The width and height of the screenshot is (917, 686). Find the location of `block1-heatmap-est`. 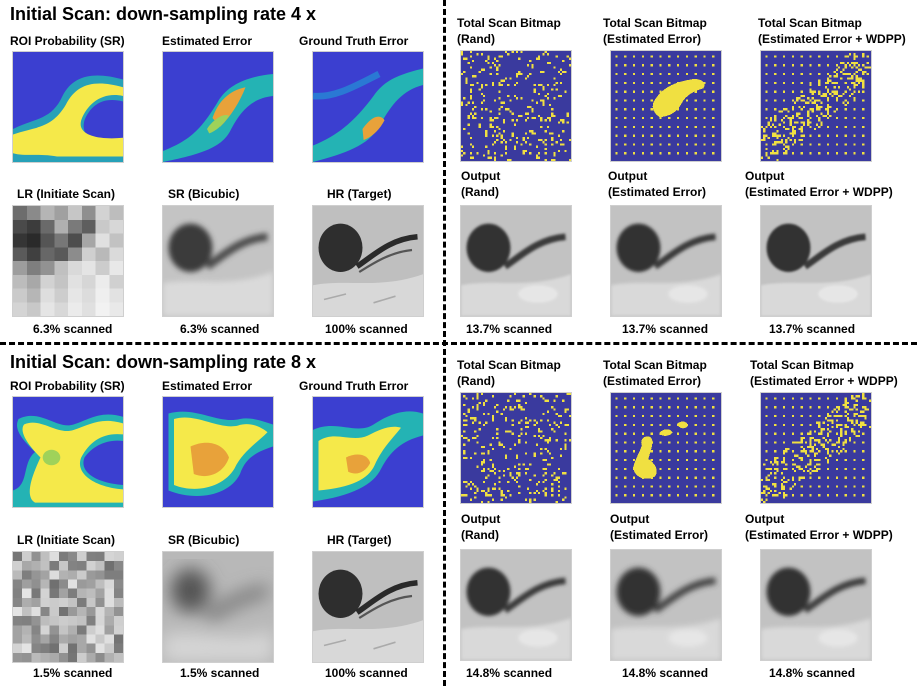

block1-heatmap-est is located at coordinates (218, 107).